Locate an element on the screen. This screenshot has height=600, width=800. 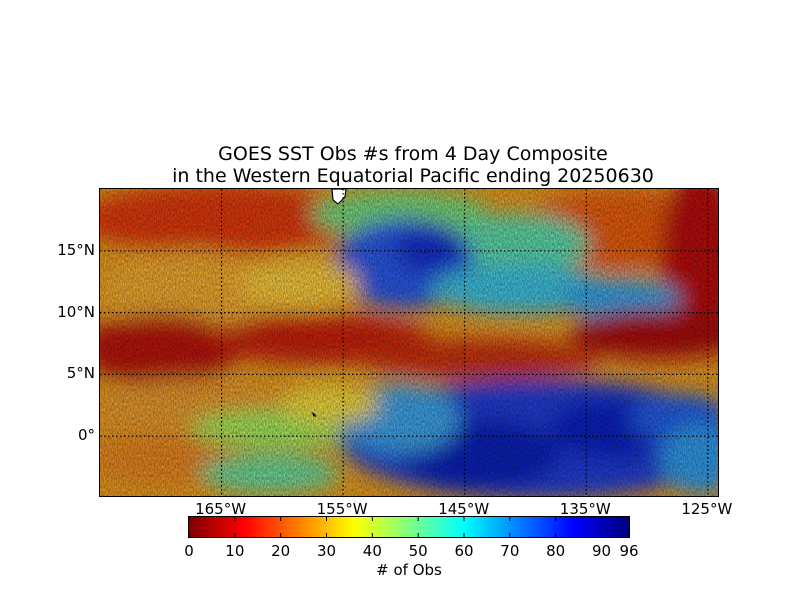
hawaii-island is located at coordinates (339, 197).